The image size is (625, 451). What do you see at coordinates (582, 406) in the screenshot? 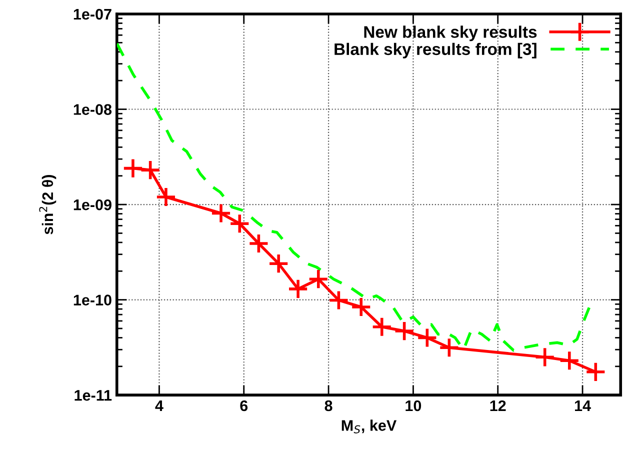
I see `x-tick-label: 14` at bounding box center [582, 406].